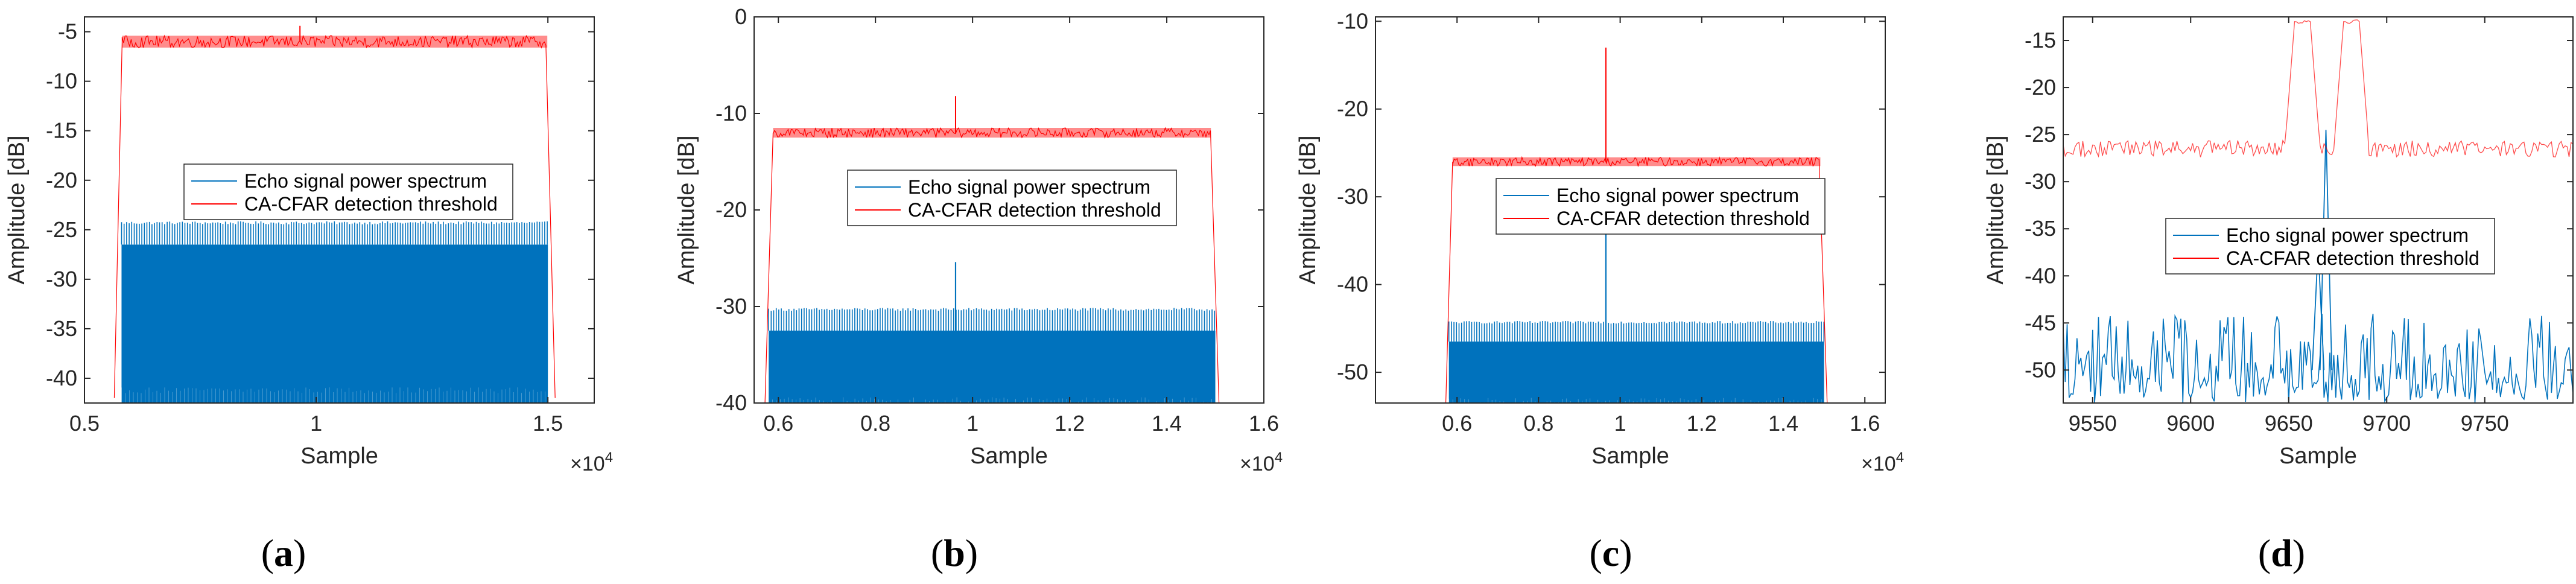 This screenshot has width=2576, height=584. What do you see at coordinates (316, 423) in the screenshot?
I see `x-tick-label: 1` at bounding box center [316, 423].